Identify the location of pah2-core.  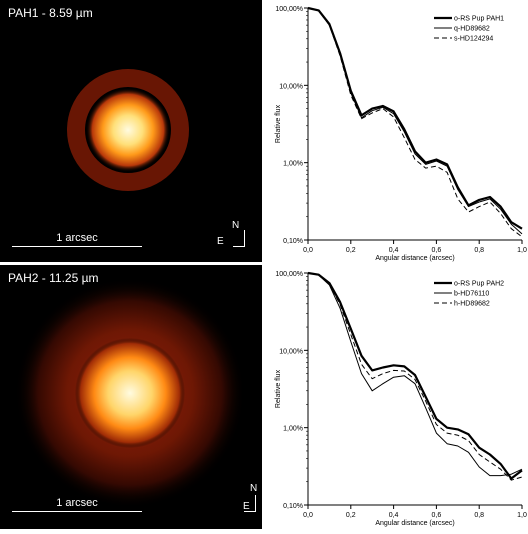
(130, 393).